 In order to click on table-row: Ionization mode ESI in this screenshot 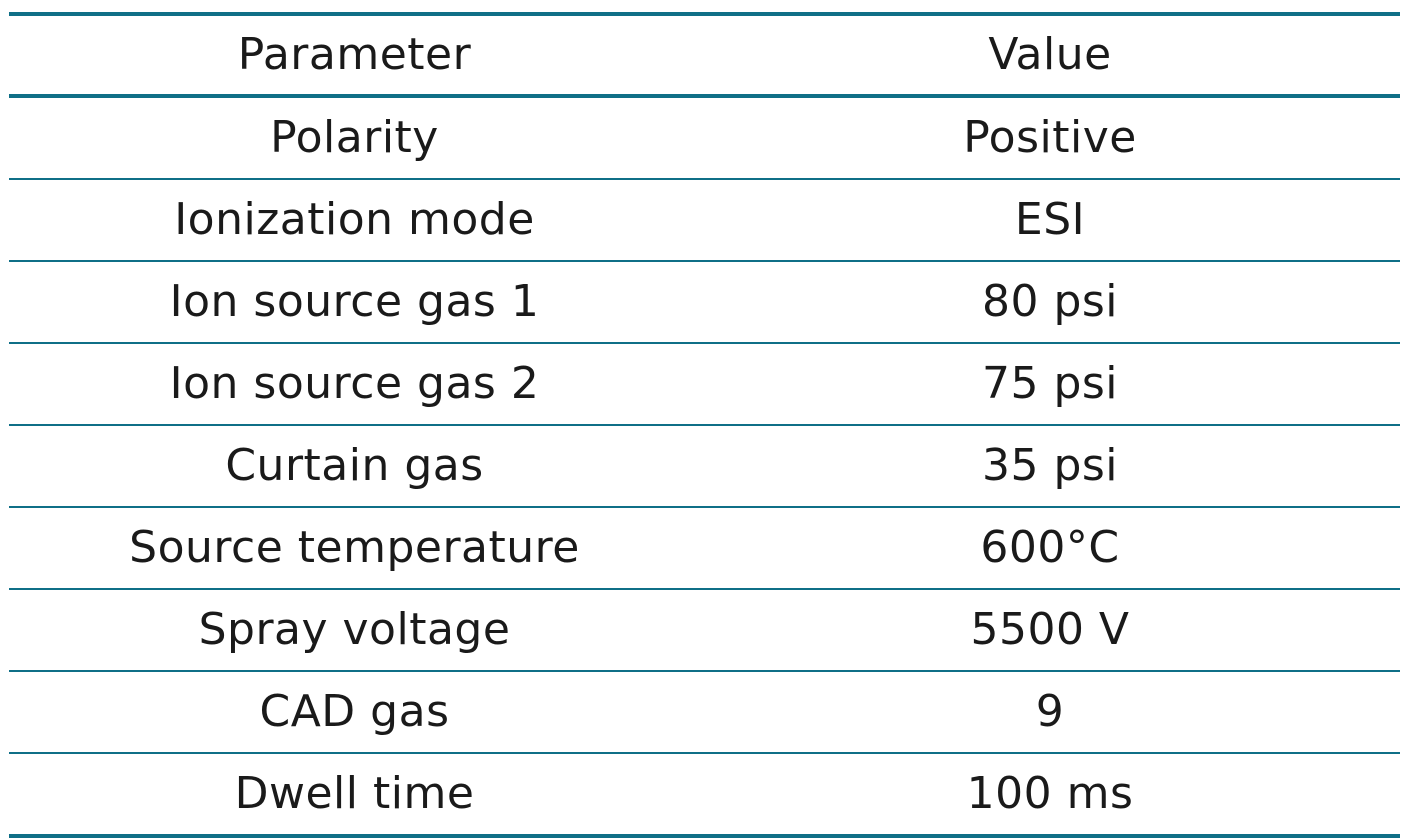, I will do `click(704, 220)`.